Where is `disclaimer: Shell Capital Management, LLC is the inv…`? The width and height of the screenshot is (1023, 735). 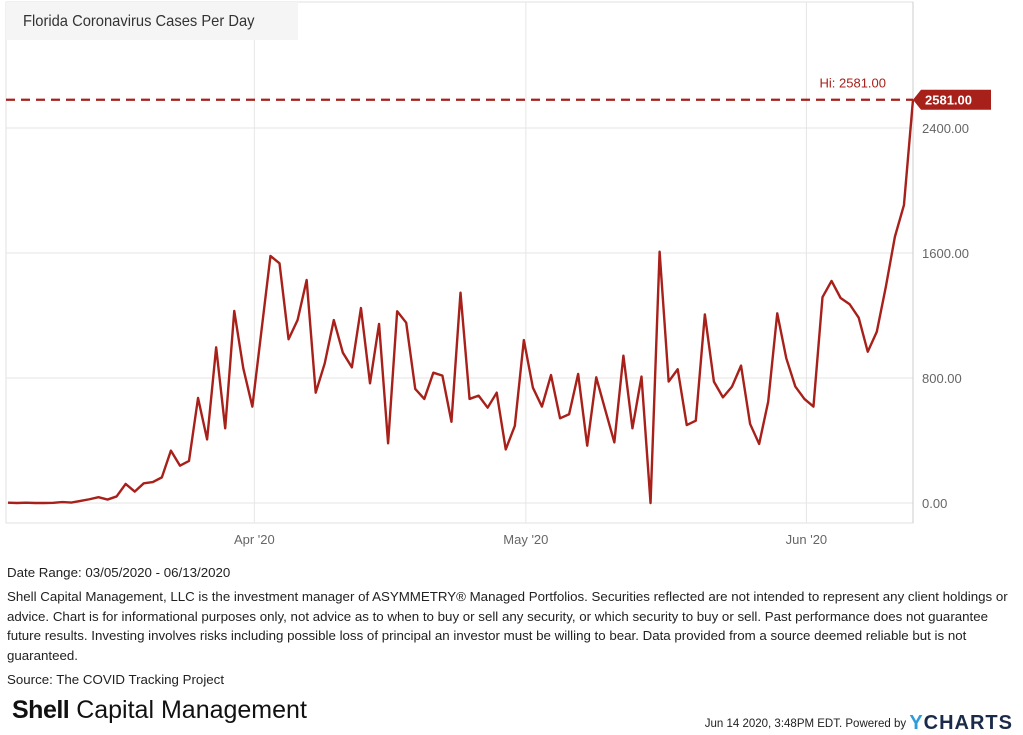 disclaimer: Shell Capital Management, LLC is the inv… is located at coordinates (507, 626).